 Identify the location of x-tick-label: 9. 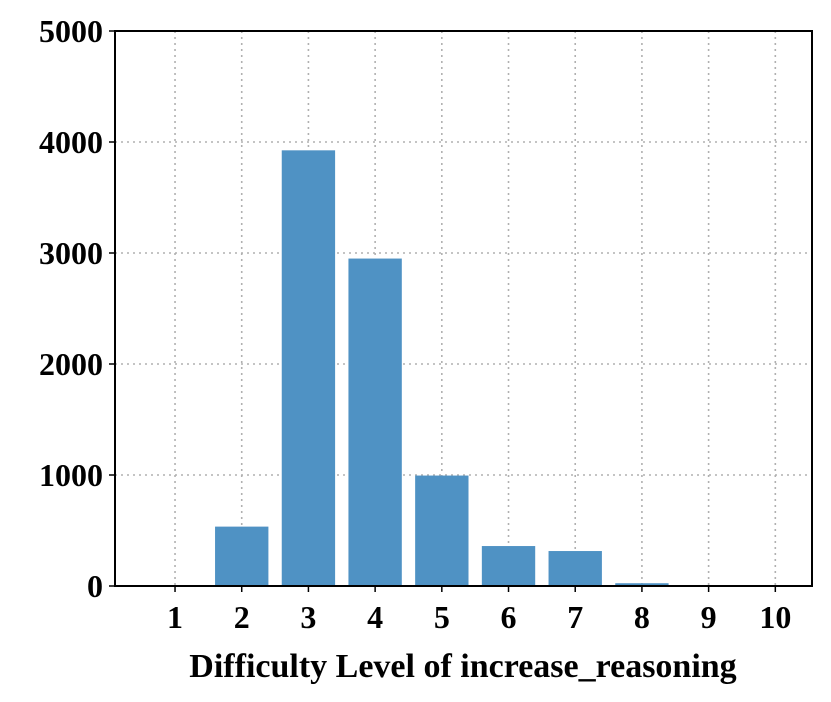
(709, 617).